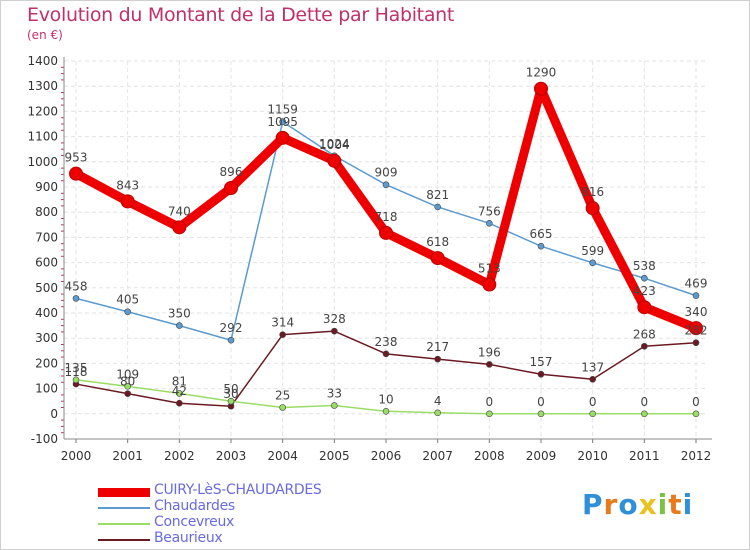  What do you see at coordinates (127, 300) in the screenshot?
I see `data-label: 405` at bounding box center [127, 300].